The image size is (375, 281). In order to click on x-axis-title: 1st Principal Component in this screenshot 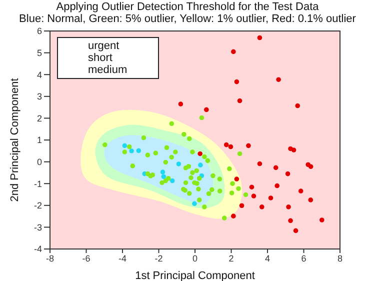, I will do `click(195, 275)`.